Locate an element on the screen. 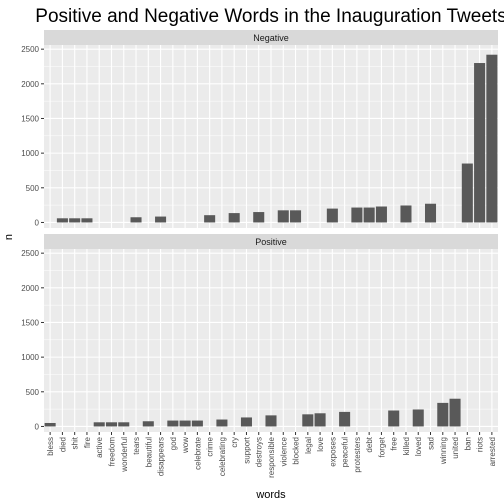 The width and height of the screenshot is (504, 504). bar-negative-debt is located at coordinates (369, 215).